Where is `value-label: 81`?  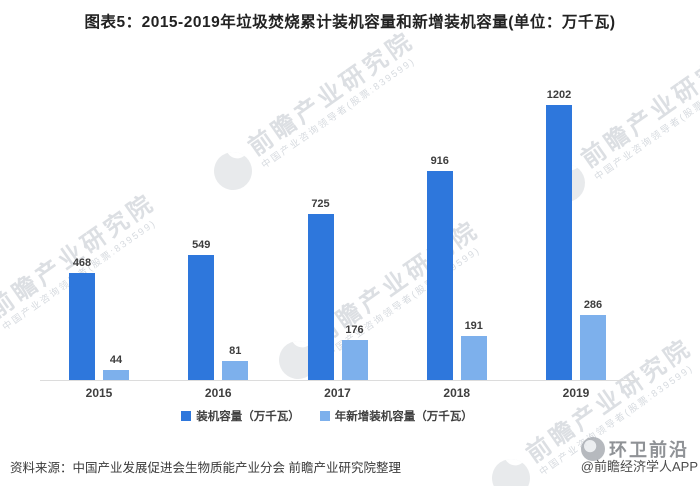 value-label: 81 is located at coordinates (235, 351).